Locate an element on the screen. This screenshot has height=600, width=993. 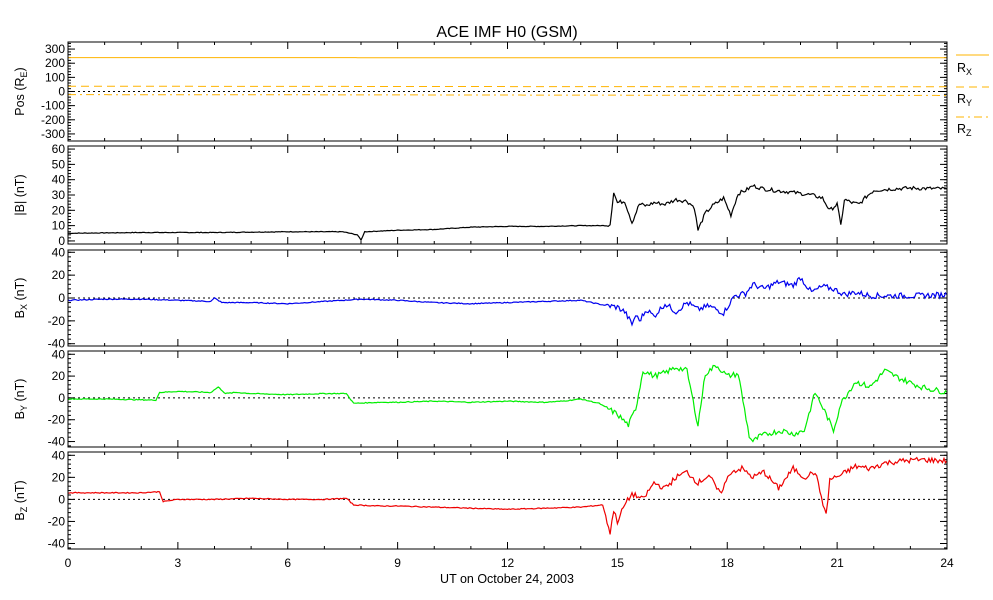
y-tick-label: 200 is located at coordinates (55, 63).